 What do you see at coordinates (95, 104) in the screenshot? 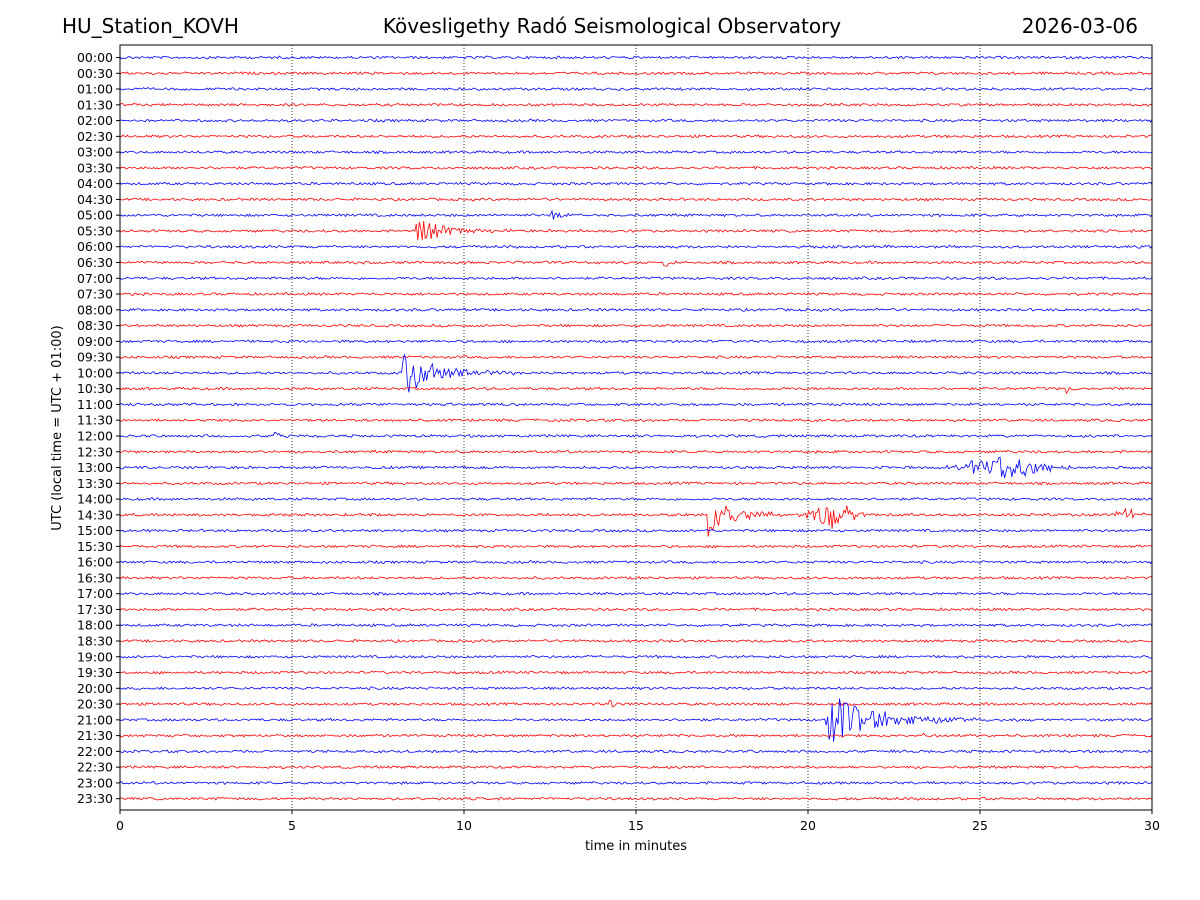
I see `y-tick-label: 01:30` at bounding box center [95, 104].